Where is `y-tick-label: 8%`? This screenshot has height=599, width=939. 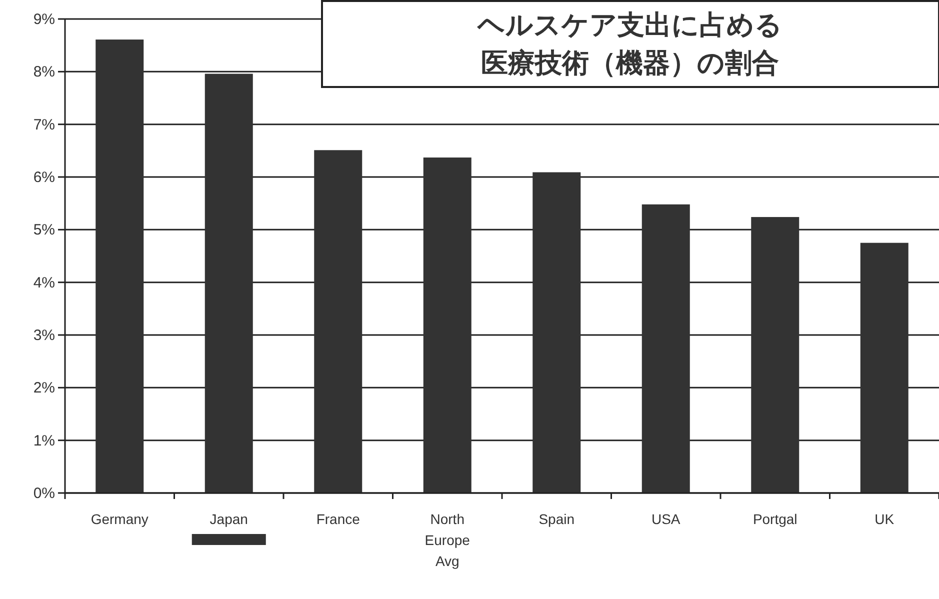
y-tick-label: 8% is located at coordinates (44, 72).